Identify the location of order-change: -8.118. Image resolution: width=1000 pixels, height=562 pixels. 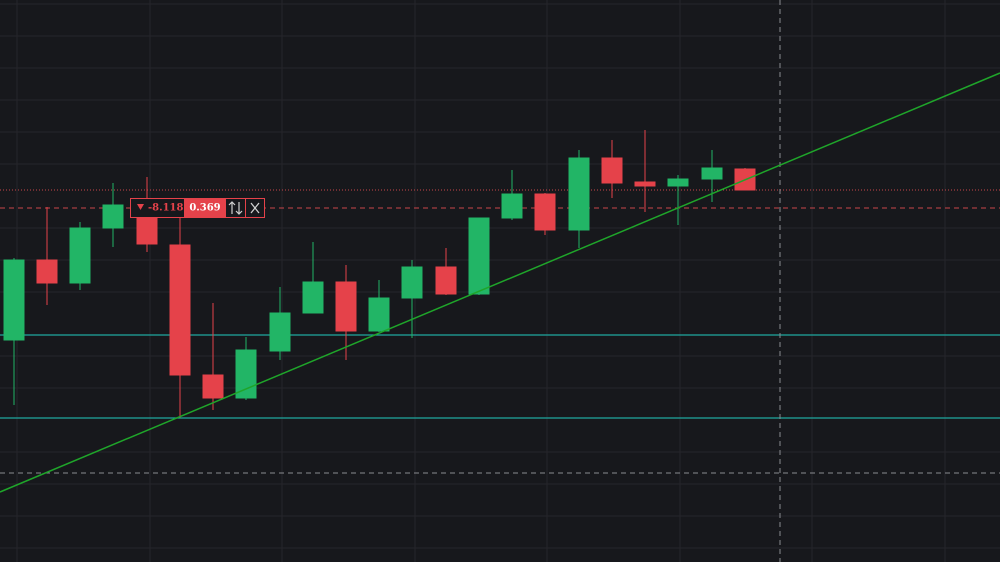
(166, 208).